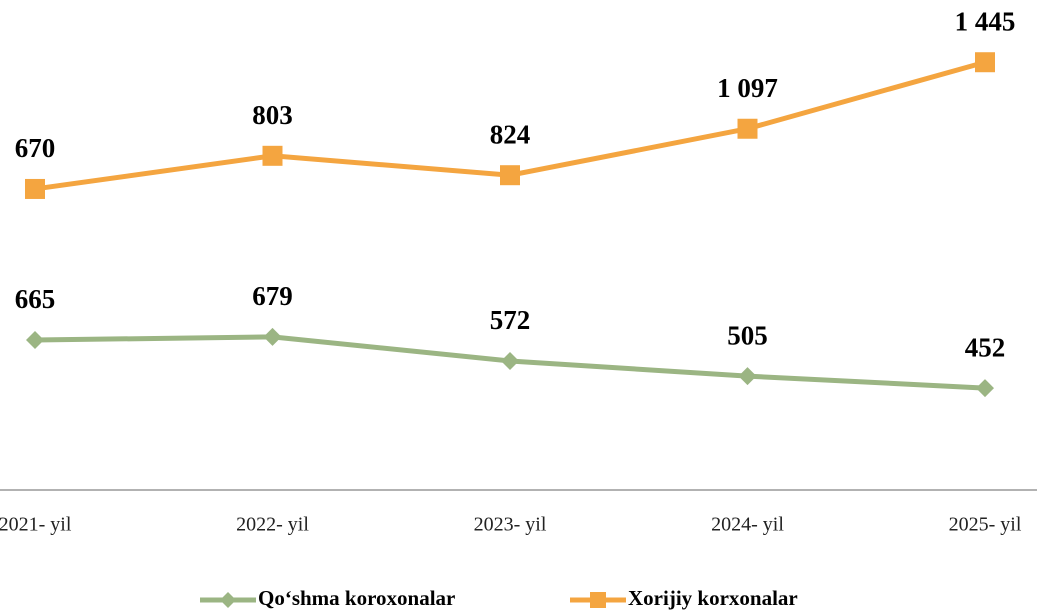  What do you see at coordinates (272, 115) in the screenshot?
I see `data-label: 803` at bounding box center [272, 115].